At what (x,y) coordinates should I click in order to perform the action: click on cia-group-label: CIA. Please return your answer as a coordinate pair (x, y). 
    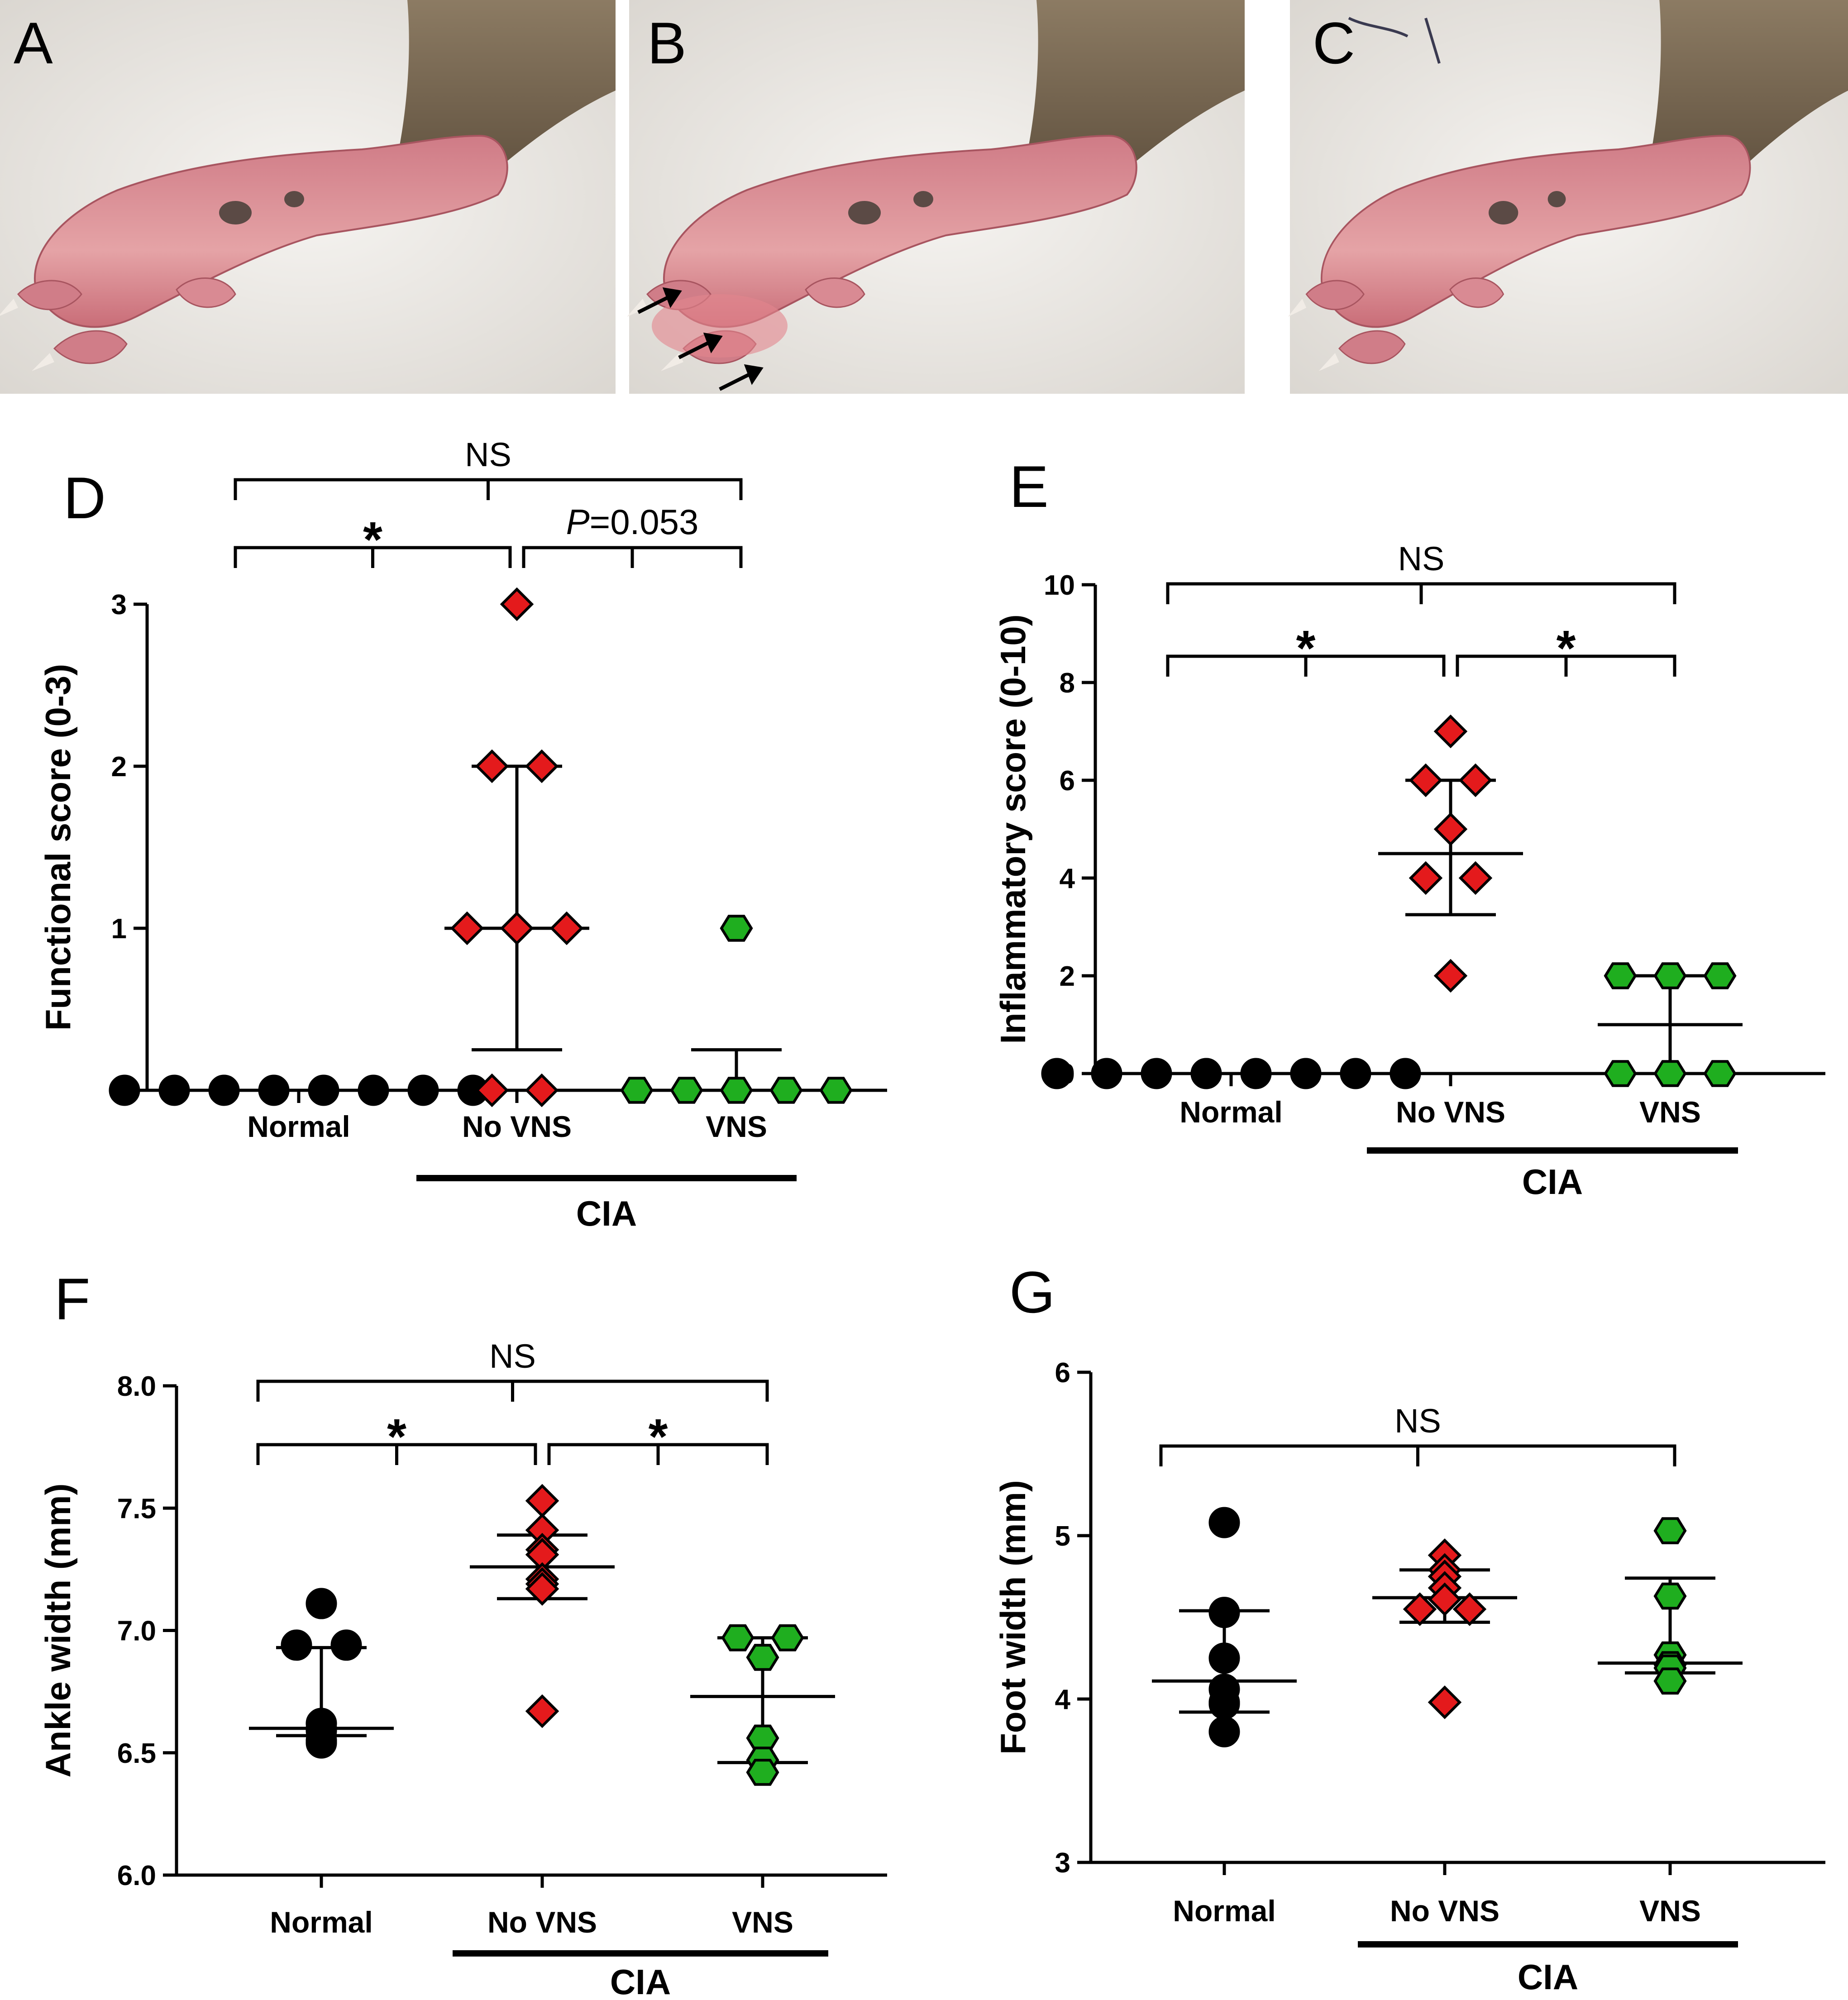
    Looking at the image, I should click on (1552, 1182).